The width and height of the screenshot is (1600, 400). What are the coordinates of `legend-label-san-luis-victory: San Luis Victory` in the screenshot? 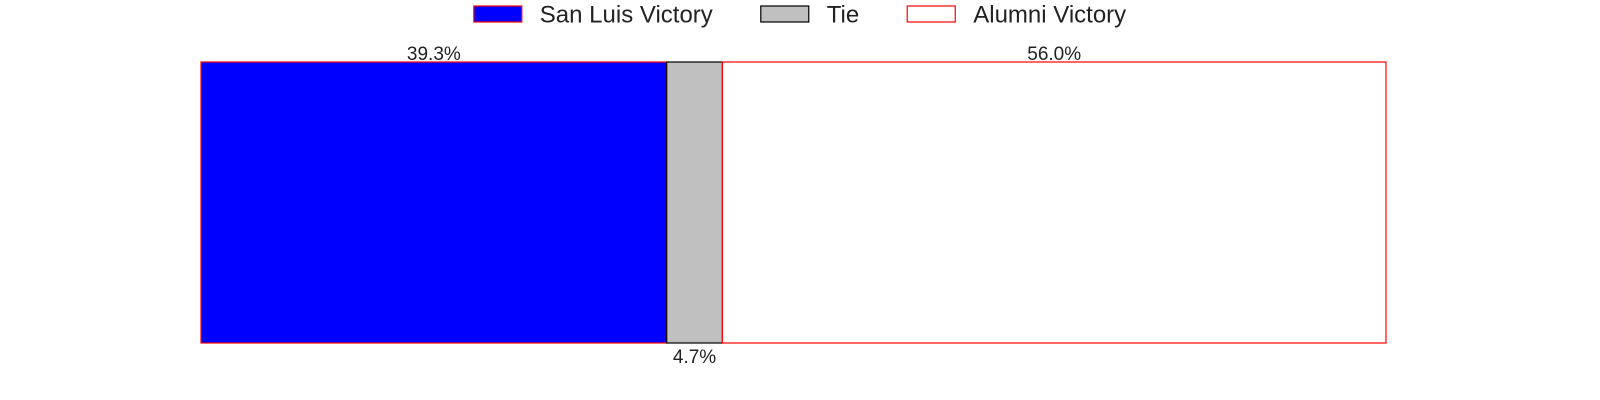 It's located at (626, 14).